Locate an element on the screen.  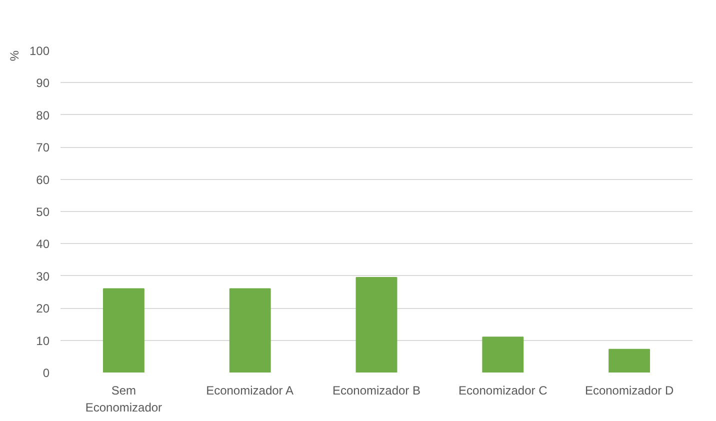
y-tick-label: 80 is located at coordinates (43, 115).